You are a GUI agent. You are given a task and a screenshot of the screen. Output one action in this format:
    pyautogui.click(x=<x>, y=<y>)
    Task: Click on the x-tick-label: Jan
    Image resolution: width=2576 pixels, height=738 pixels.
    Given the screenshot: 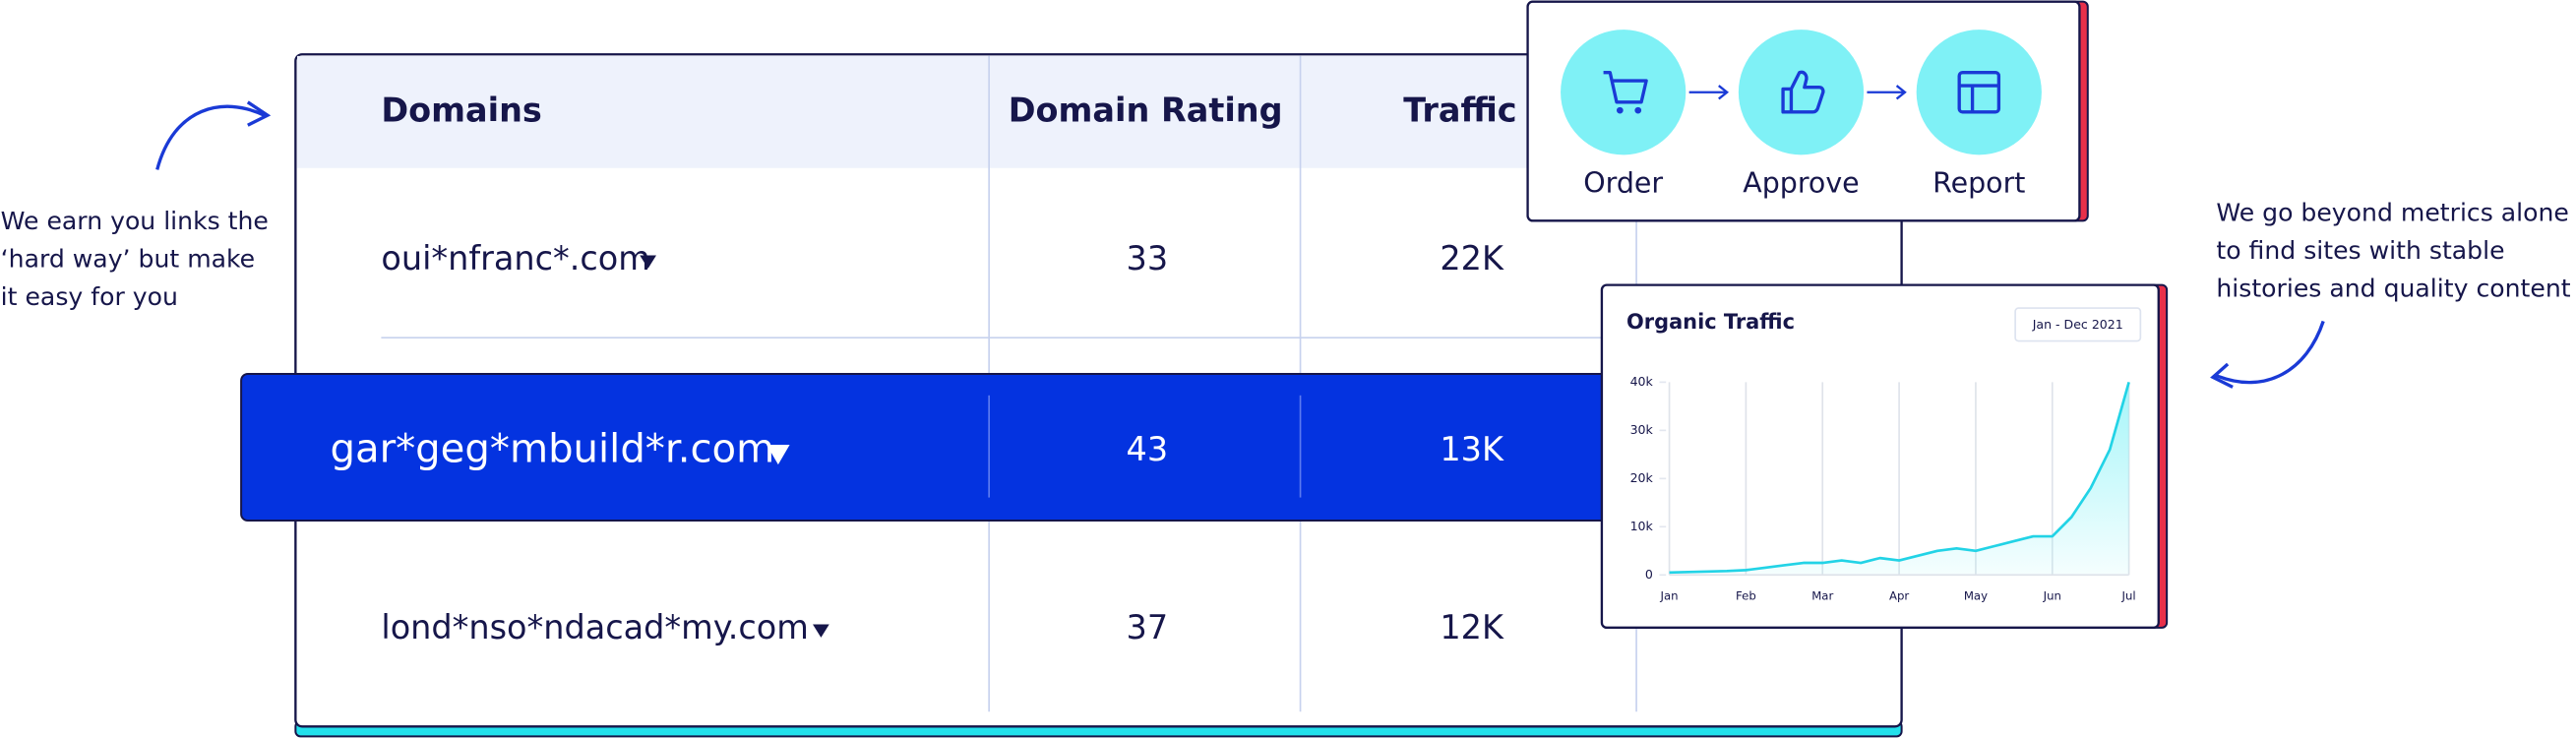 What is the action you would take?
    pyautogui.click(x=1669, y=596)
    